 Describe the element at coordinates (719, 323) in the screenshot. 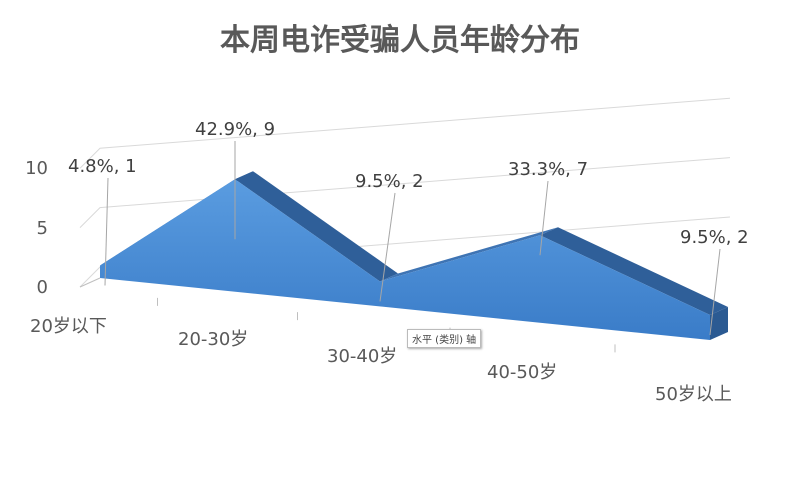

I see `area-side-face` at that location.